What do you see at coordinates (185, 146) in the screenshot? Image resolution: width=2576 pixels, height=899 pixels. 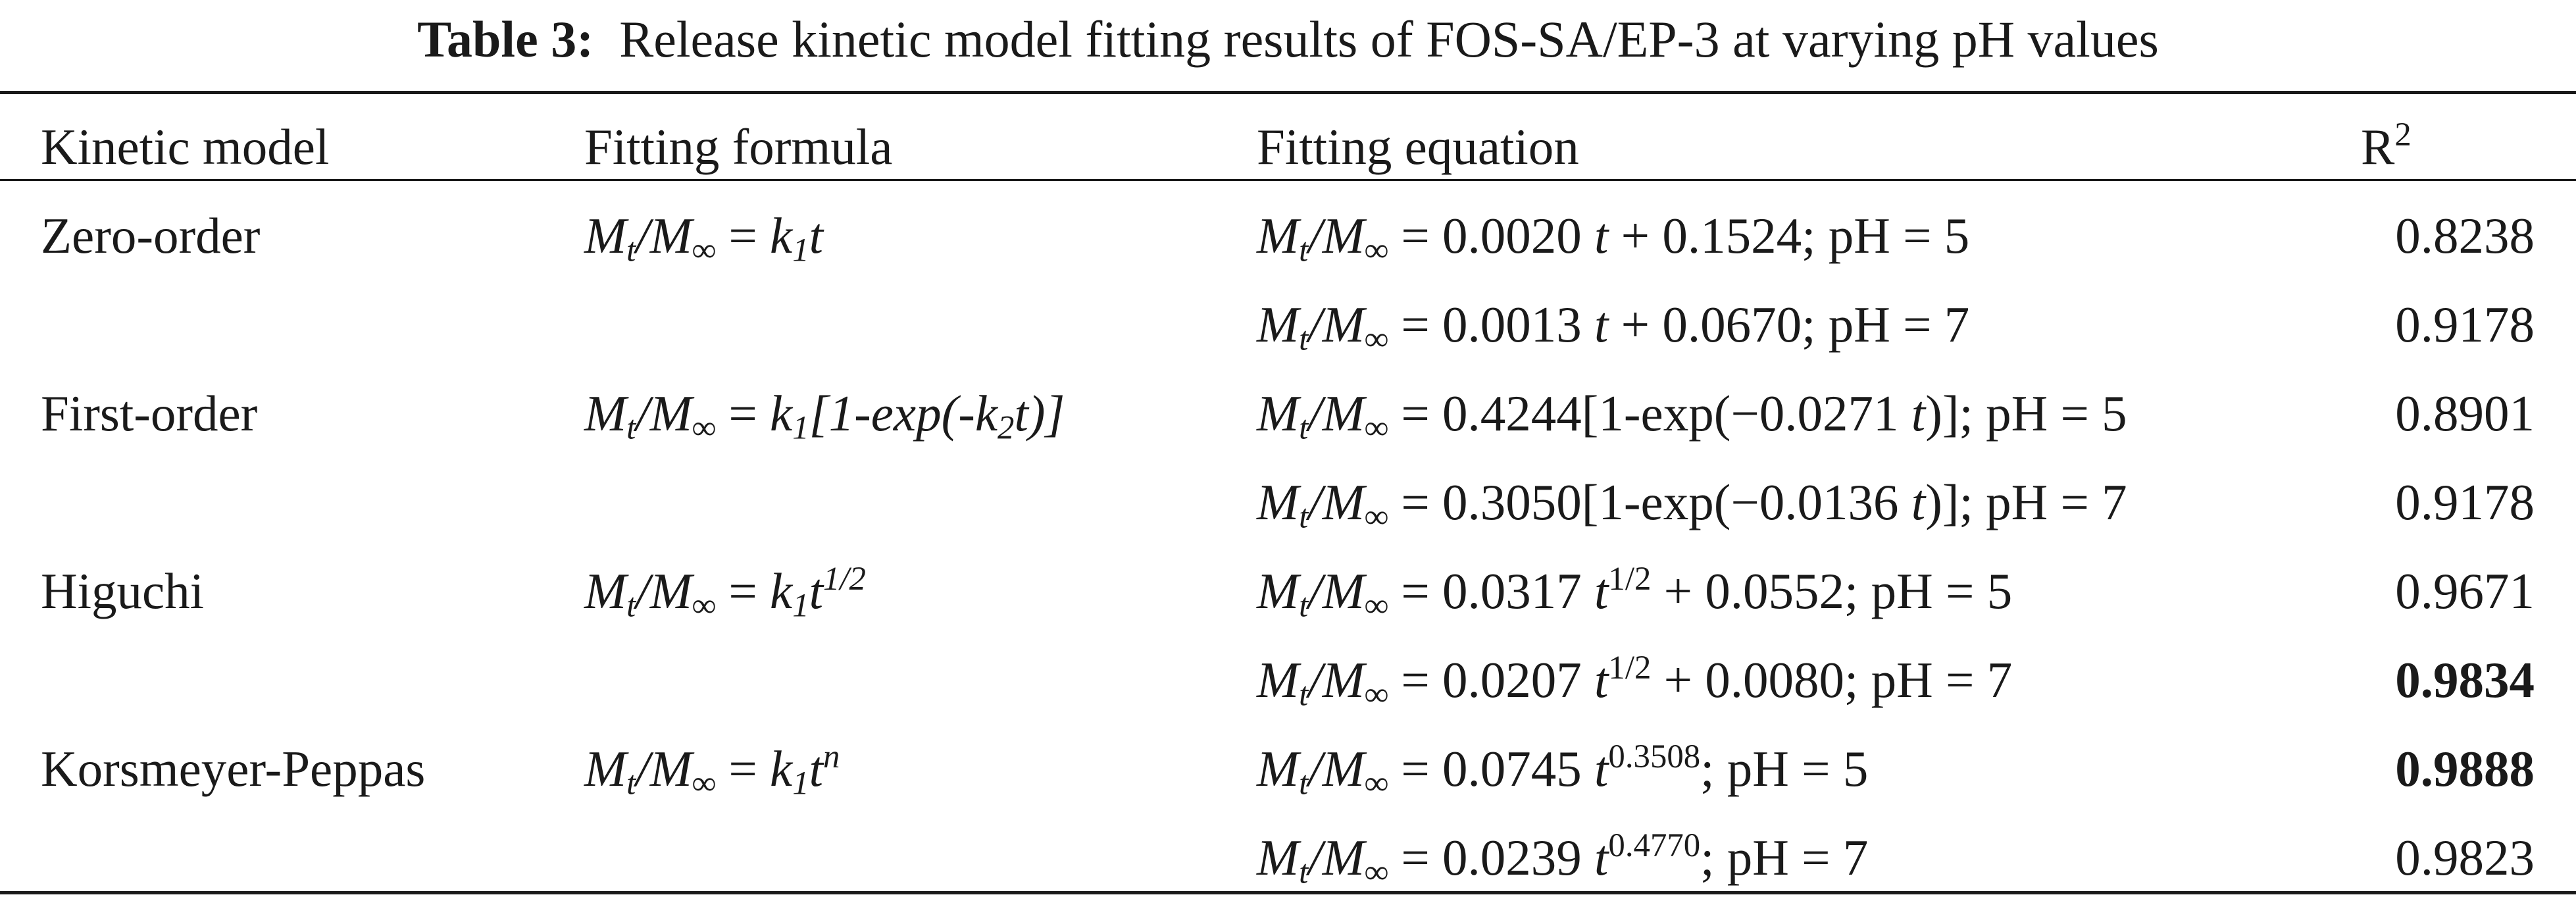 I see `header-kinetic-model: Kinetic model` at bounding box center [185, 146].